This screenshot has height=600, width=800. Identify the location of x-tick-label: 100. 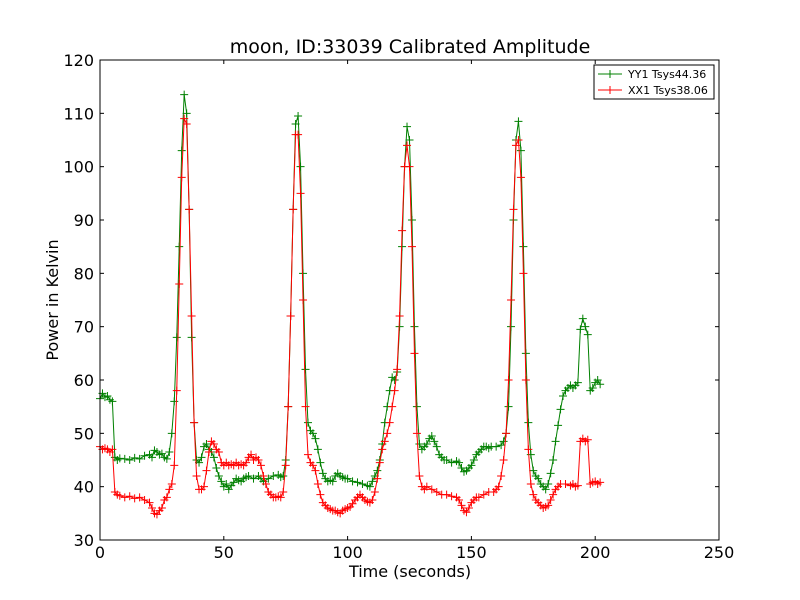
(347, 552).